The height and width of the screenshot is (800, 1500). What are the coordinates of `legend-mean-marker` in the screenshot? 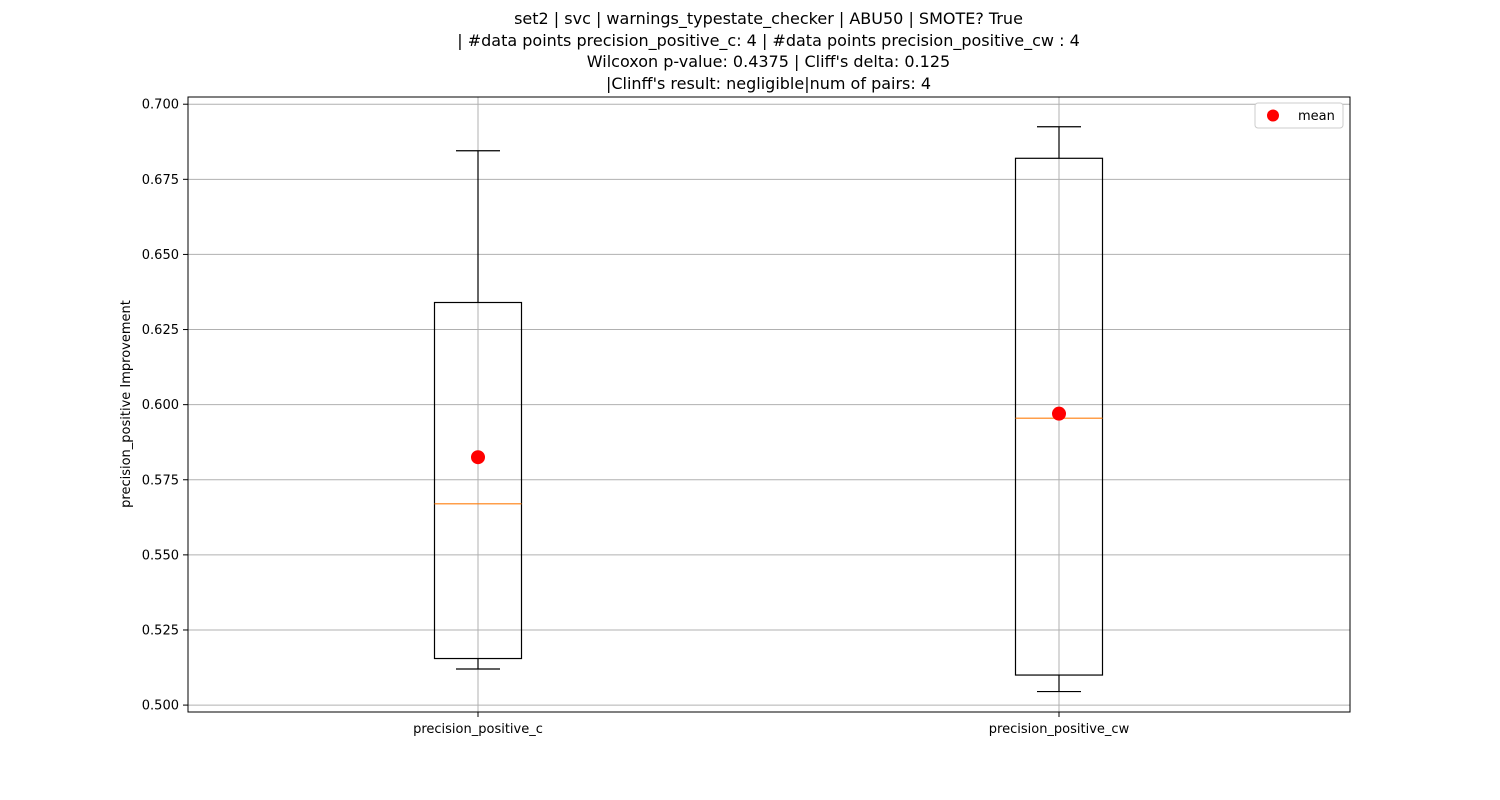 It's located at (1273, 115).